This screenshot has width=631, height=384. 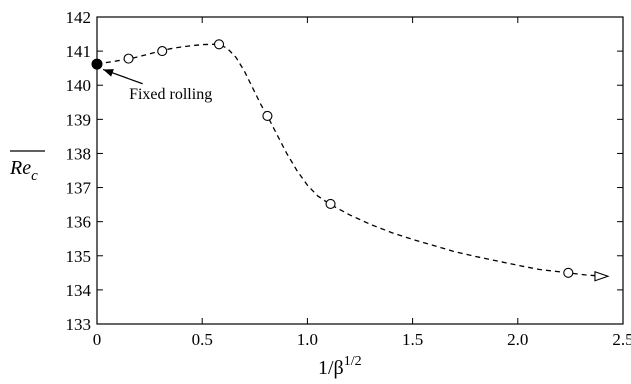 What do you see at coordinates (34, 176) in the screenshot?
I see `y-axis-label-subscript: c` at bounding box center [34, 176].